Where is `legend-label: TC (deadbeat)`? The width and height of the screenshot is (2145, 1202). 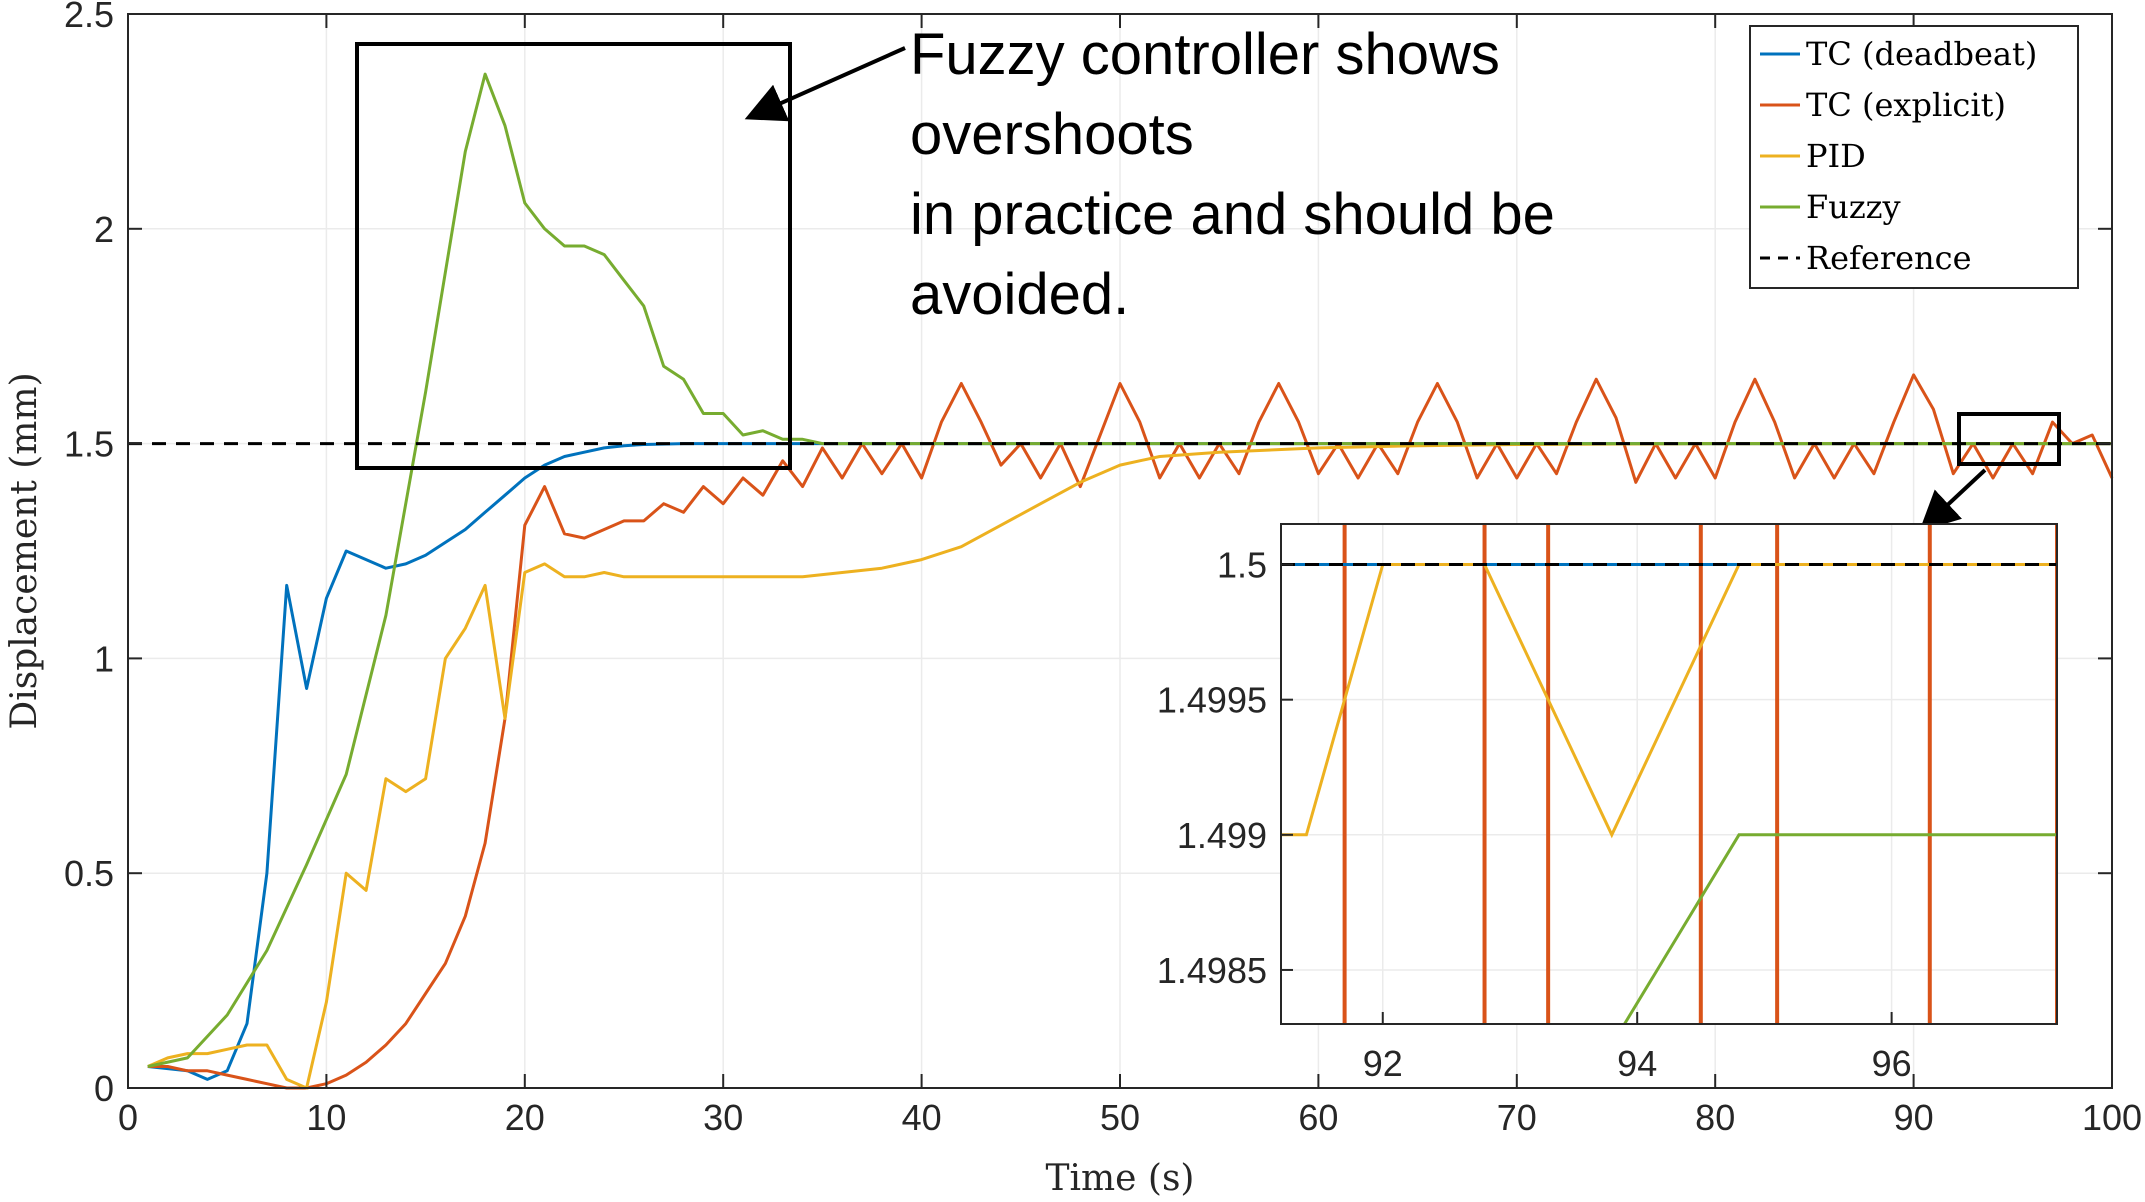
legend-label: TC (deadbeat) is located at coordinates (1921, 54).